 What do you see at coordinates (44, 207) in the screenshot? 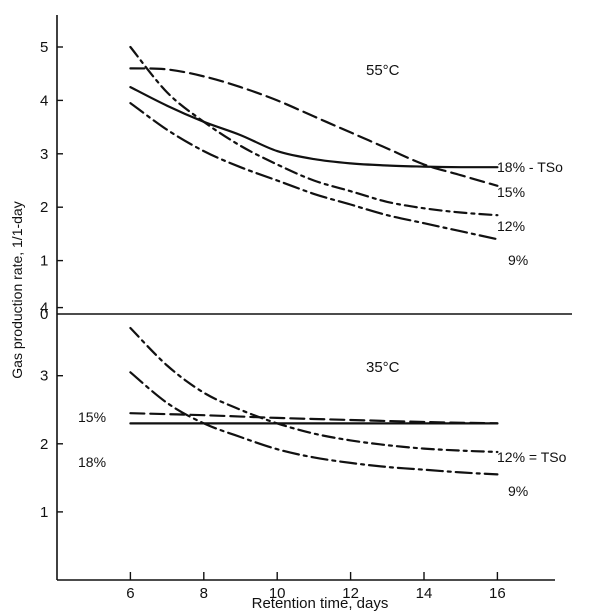
I see `y-tick-label-p0-2: 2` at bounding box center [44, 207].